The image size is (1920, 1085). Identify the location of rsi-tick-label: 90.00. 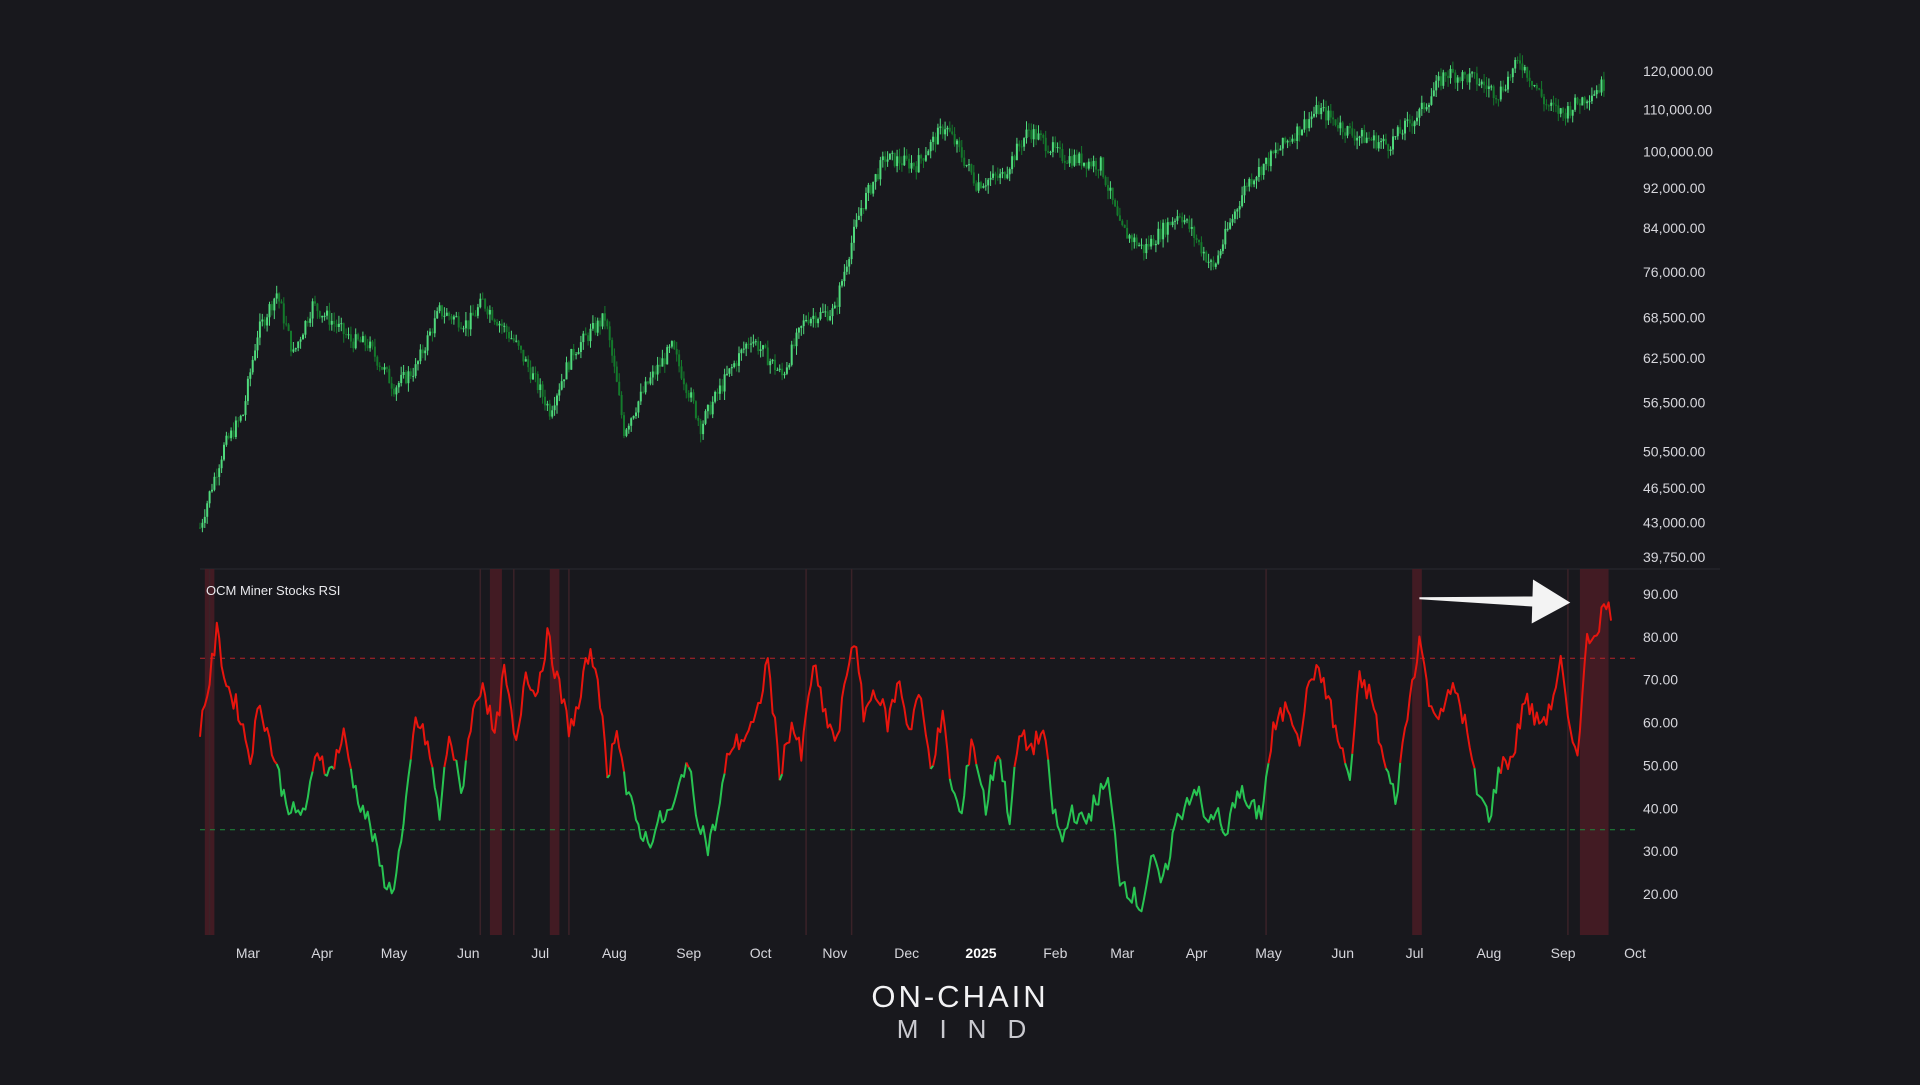
(1660, 594).